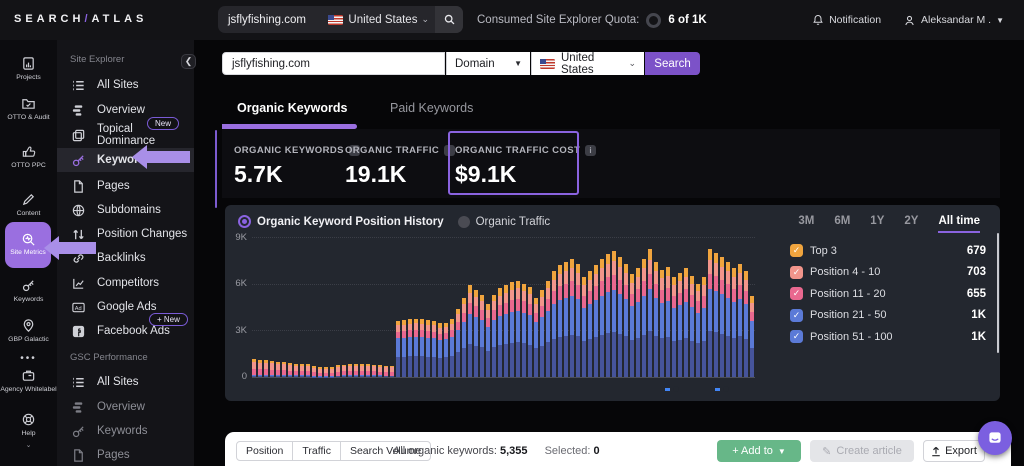 The height and width of the screenshot is (466, 1024). Describe the element at coordinates (125, 454) in the screenshot. I see `sidebar-item-gsc-pages: Pages` at that location.